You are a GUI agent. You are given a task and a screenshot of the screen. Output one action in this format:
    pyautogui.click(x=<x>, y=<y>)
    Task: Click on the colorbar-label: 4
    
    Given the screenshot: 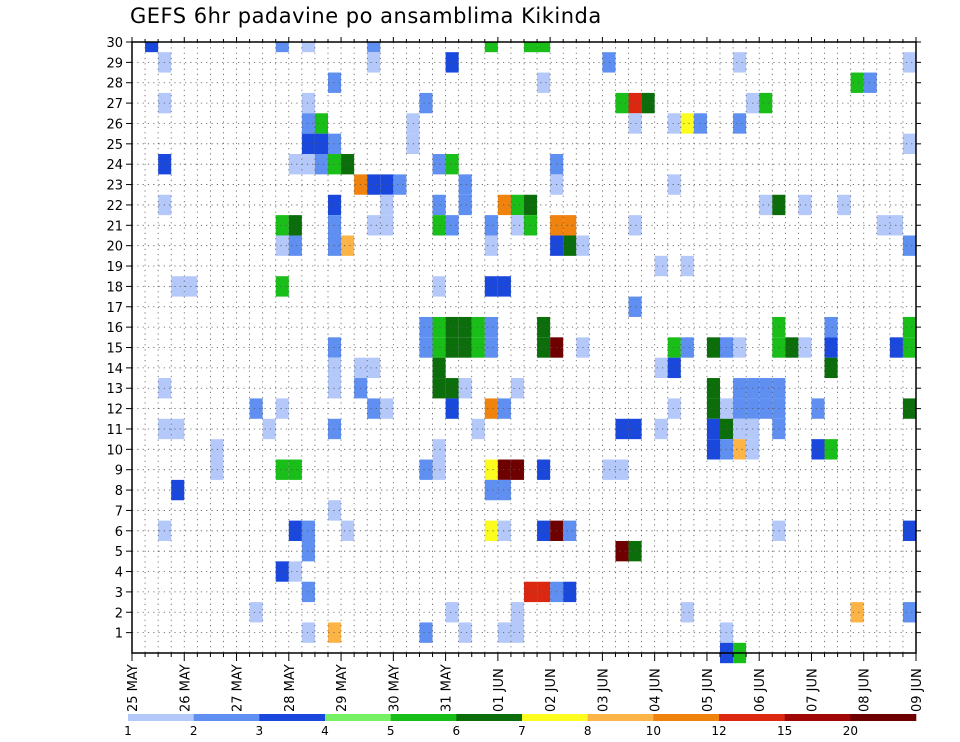 What is the action you would take?
    pyautogui.click(x=325, y=731)
    